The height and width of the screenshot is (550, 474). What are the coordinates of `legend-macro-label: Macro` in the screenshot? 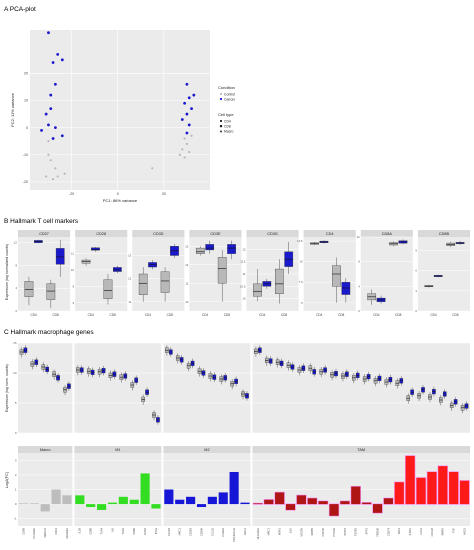 It's located at (229, 131).